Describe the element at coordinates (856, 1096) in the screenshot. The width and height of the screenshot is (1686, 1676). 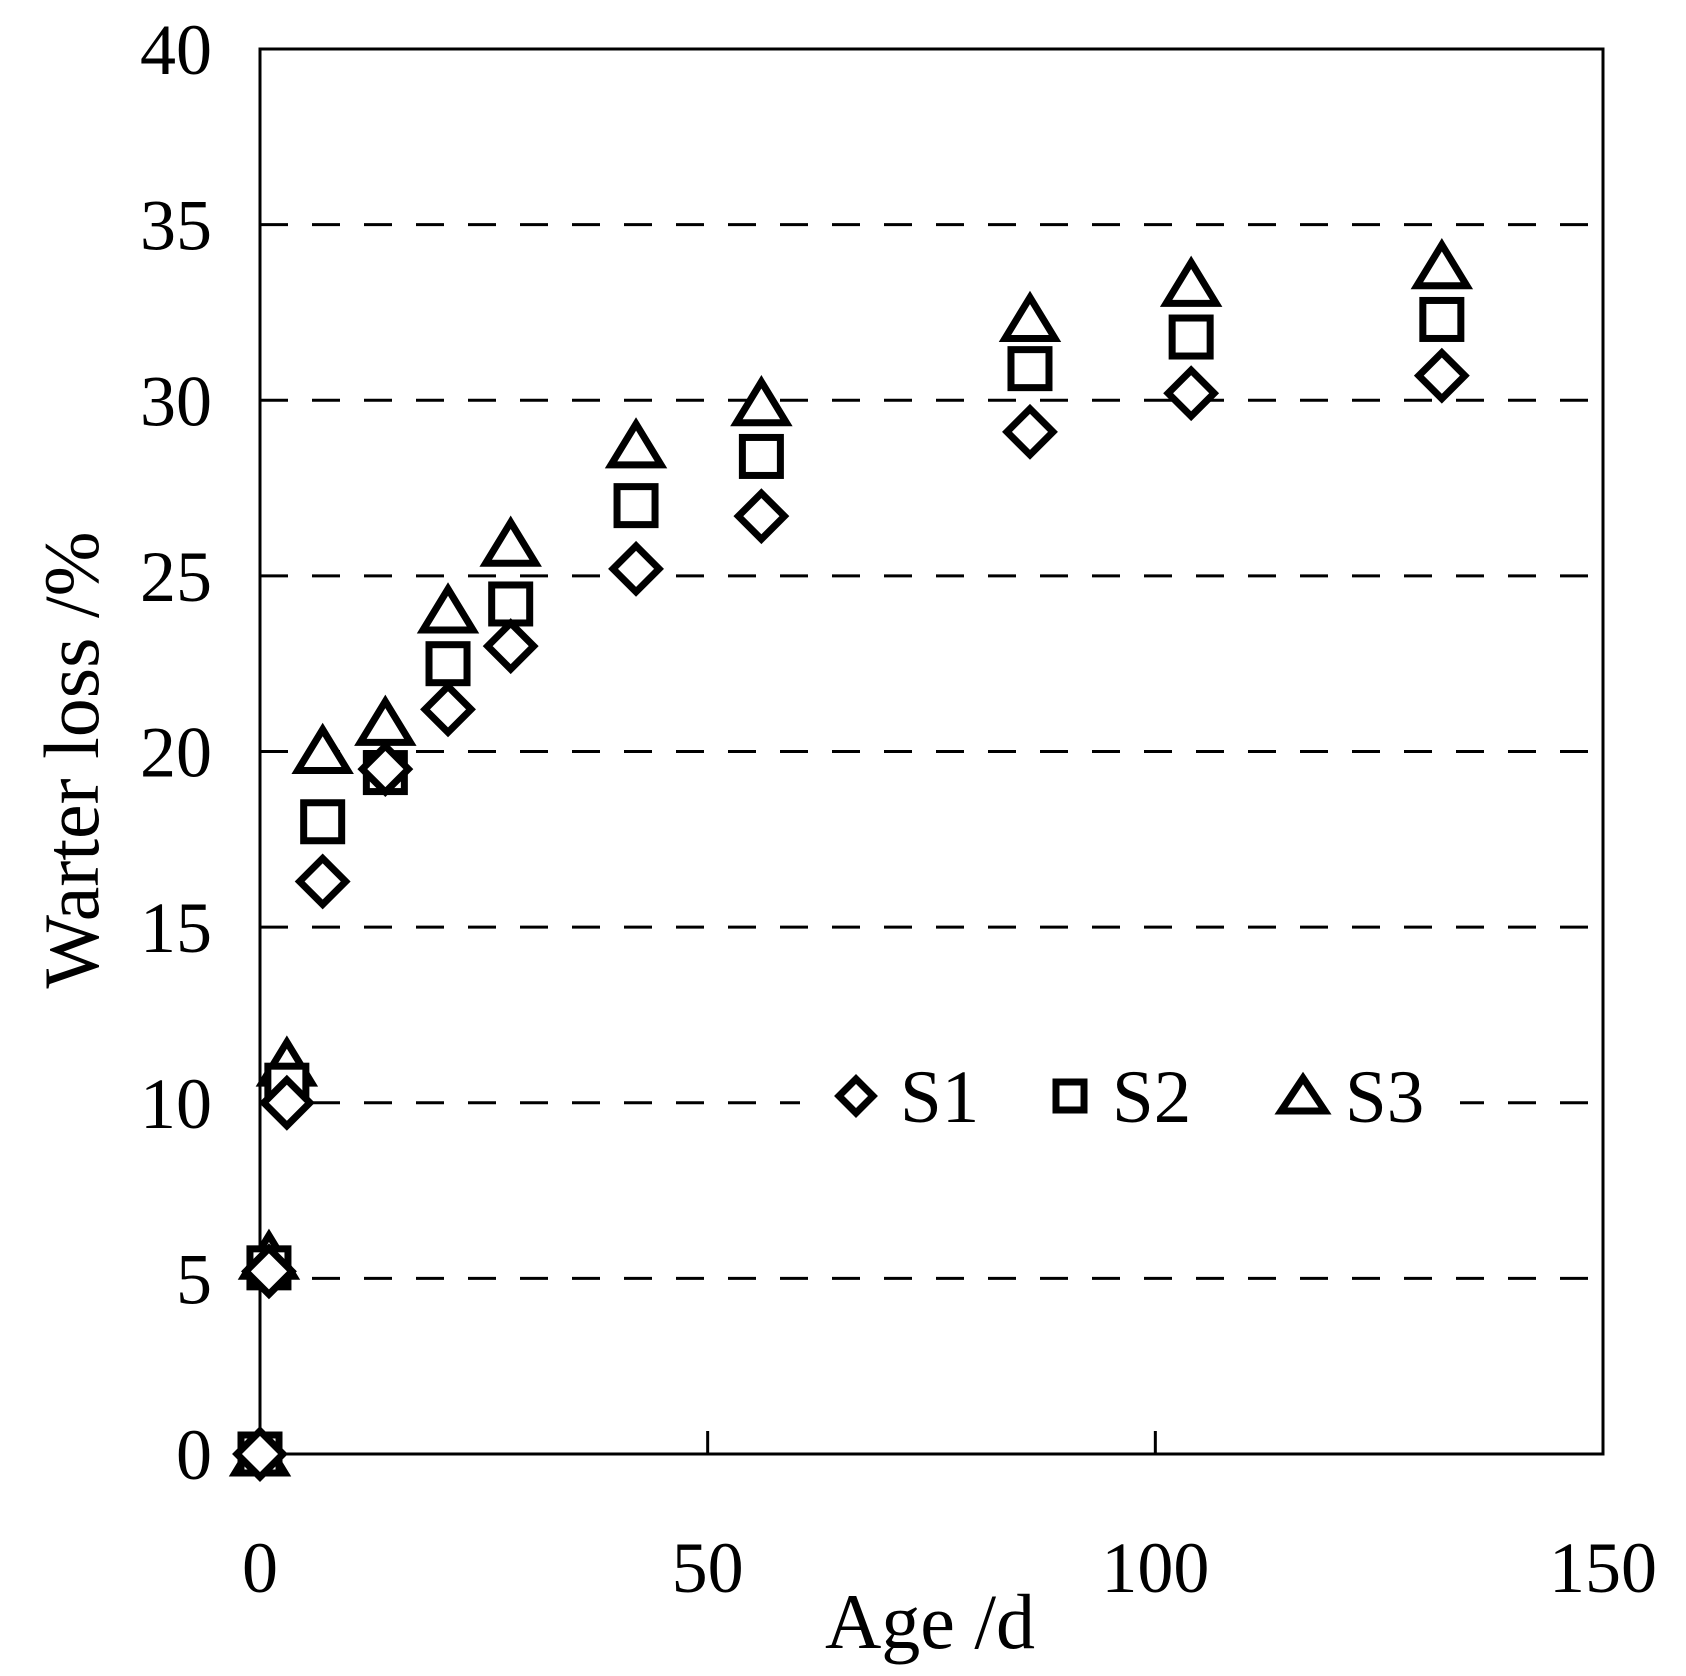
I see `legend-marker-s1` at that location.